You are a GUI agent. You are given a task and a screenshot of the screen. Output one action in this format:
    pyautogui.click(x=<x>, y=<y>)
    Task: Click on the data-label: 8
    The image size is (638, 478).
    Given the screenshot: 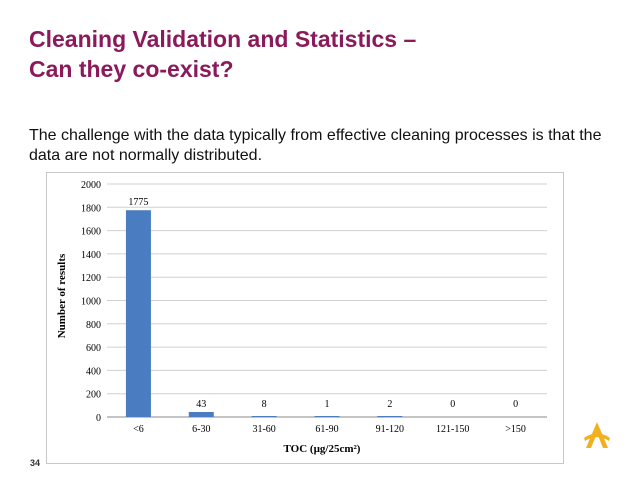 What is the action you would take?
    pyautogui.click(x=264, y=404)
    